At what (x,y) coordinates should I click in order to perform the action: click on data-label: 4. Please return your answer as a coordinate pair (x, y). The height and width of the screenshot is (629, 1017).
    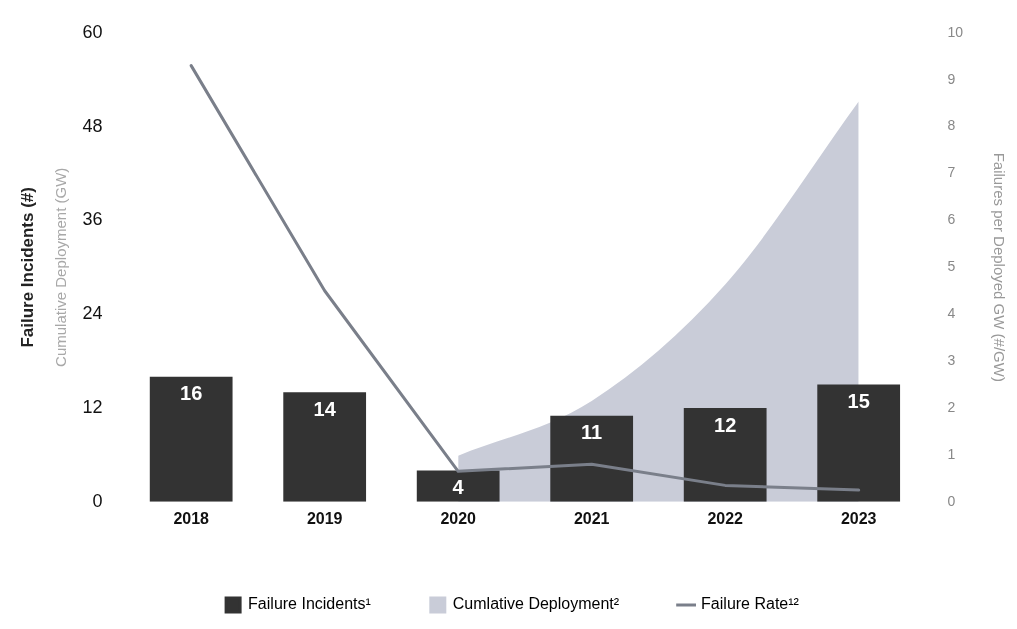
    Looking at the image, I should click on (458, 487).